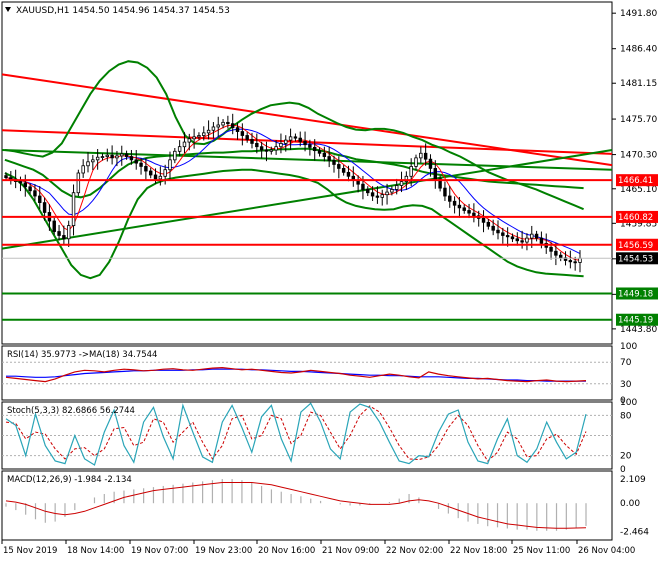 Image resolution: width=660 pixels, height=564 pixels. I want to click on time-axis-label: 19 Nov 23:00, so click(223, 551).